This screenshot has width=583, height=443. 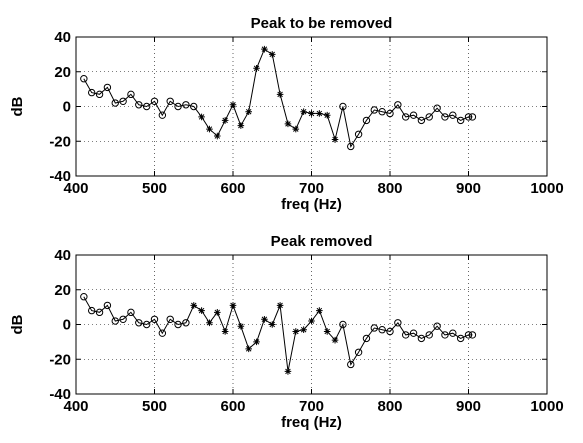 What do you see at coordinates (60, 394) in the screenshot?
I see `y-tick-label: -40` at bounding box center [60, 394].